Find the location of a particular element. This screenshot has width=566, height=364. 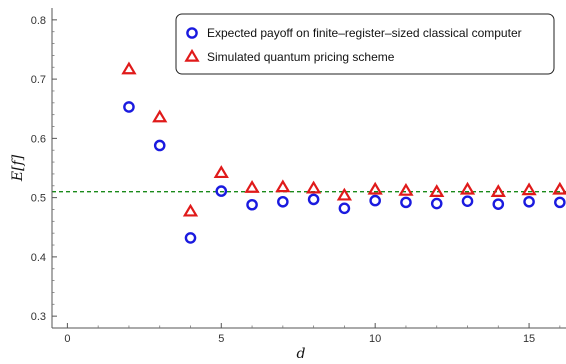

x-tick-label: 0 is located at coordinates (67, 339).